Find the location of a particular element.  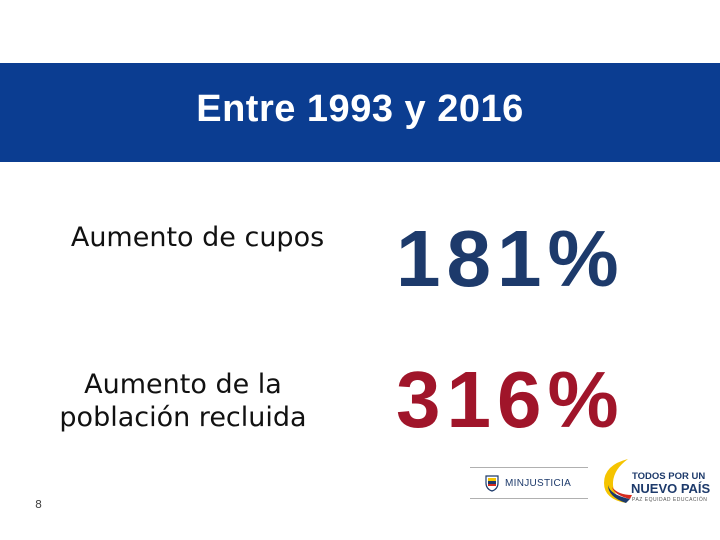

stat-label-poblacion: Aumento de la población recluida is located at coordinates (183, 401).